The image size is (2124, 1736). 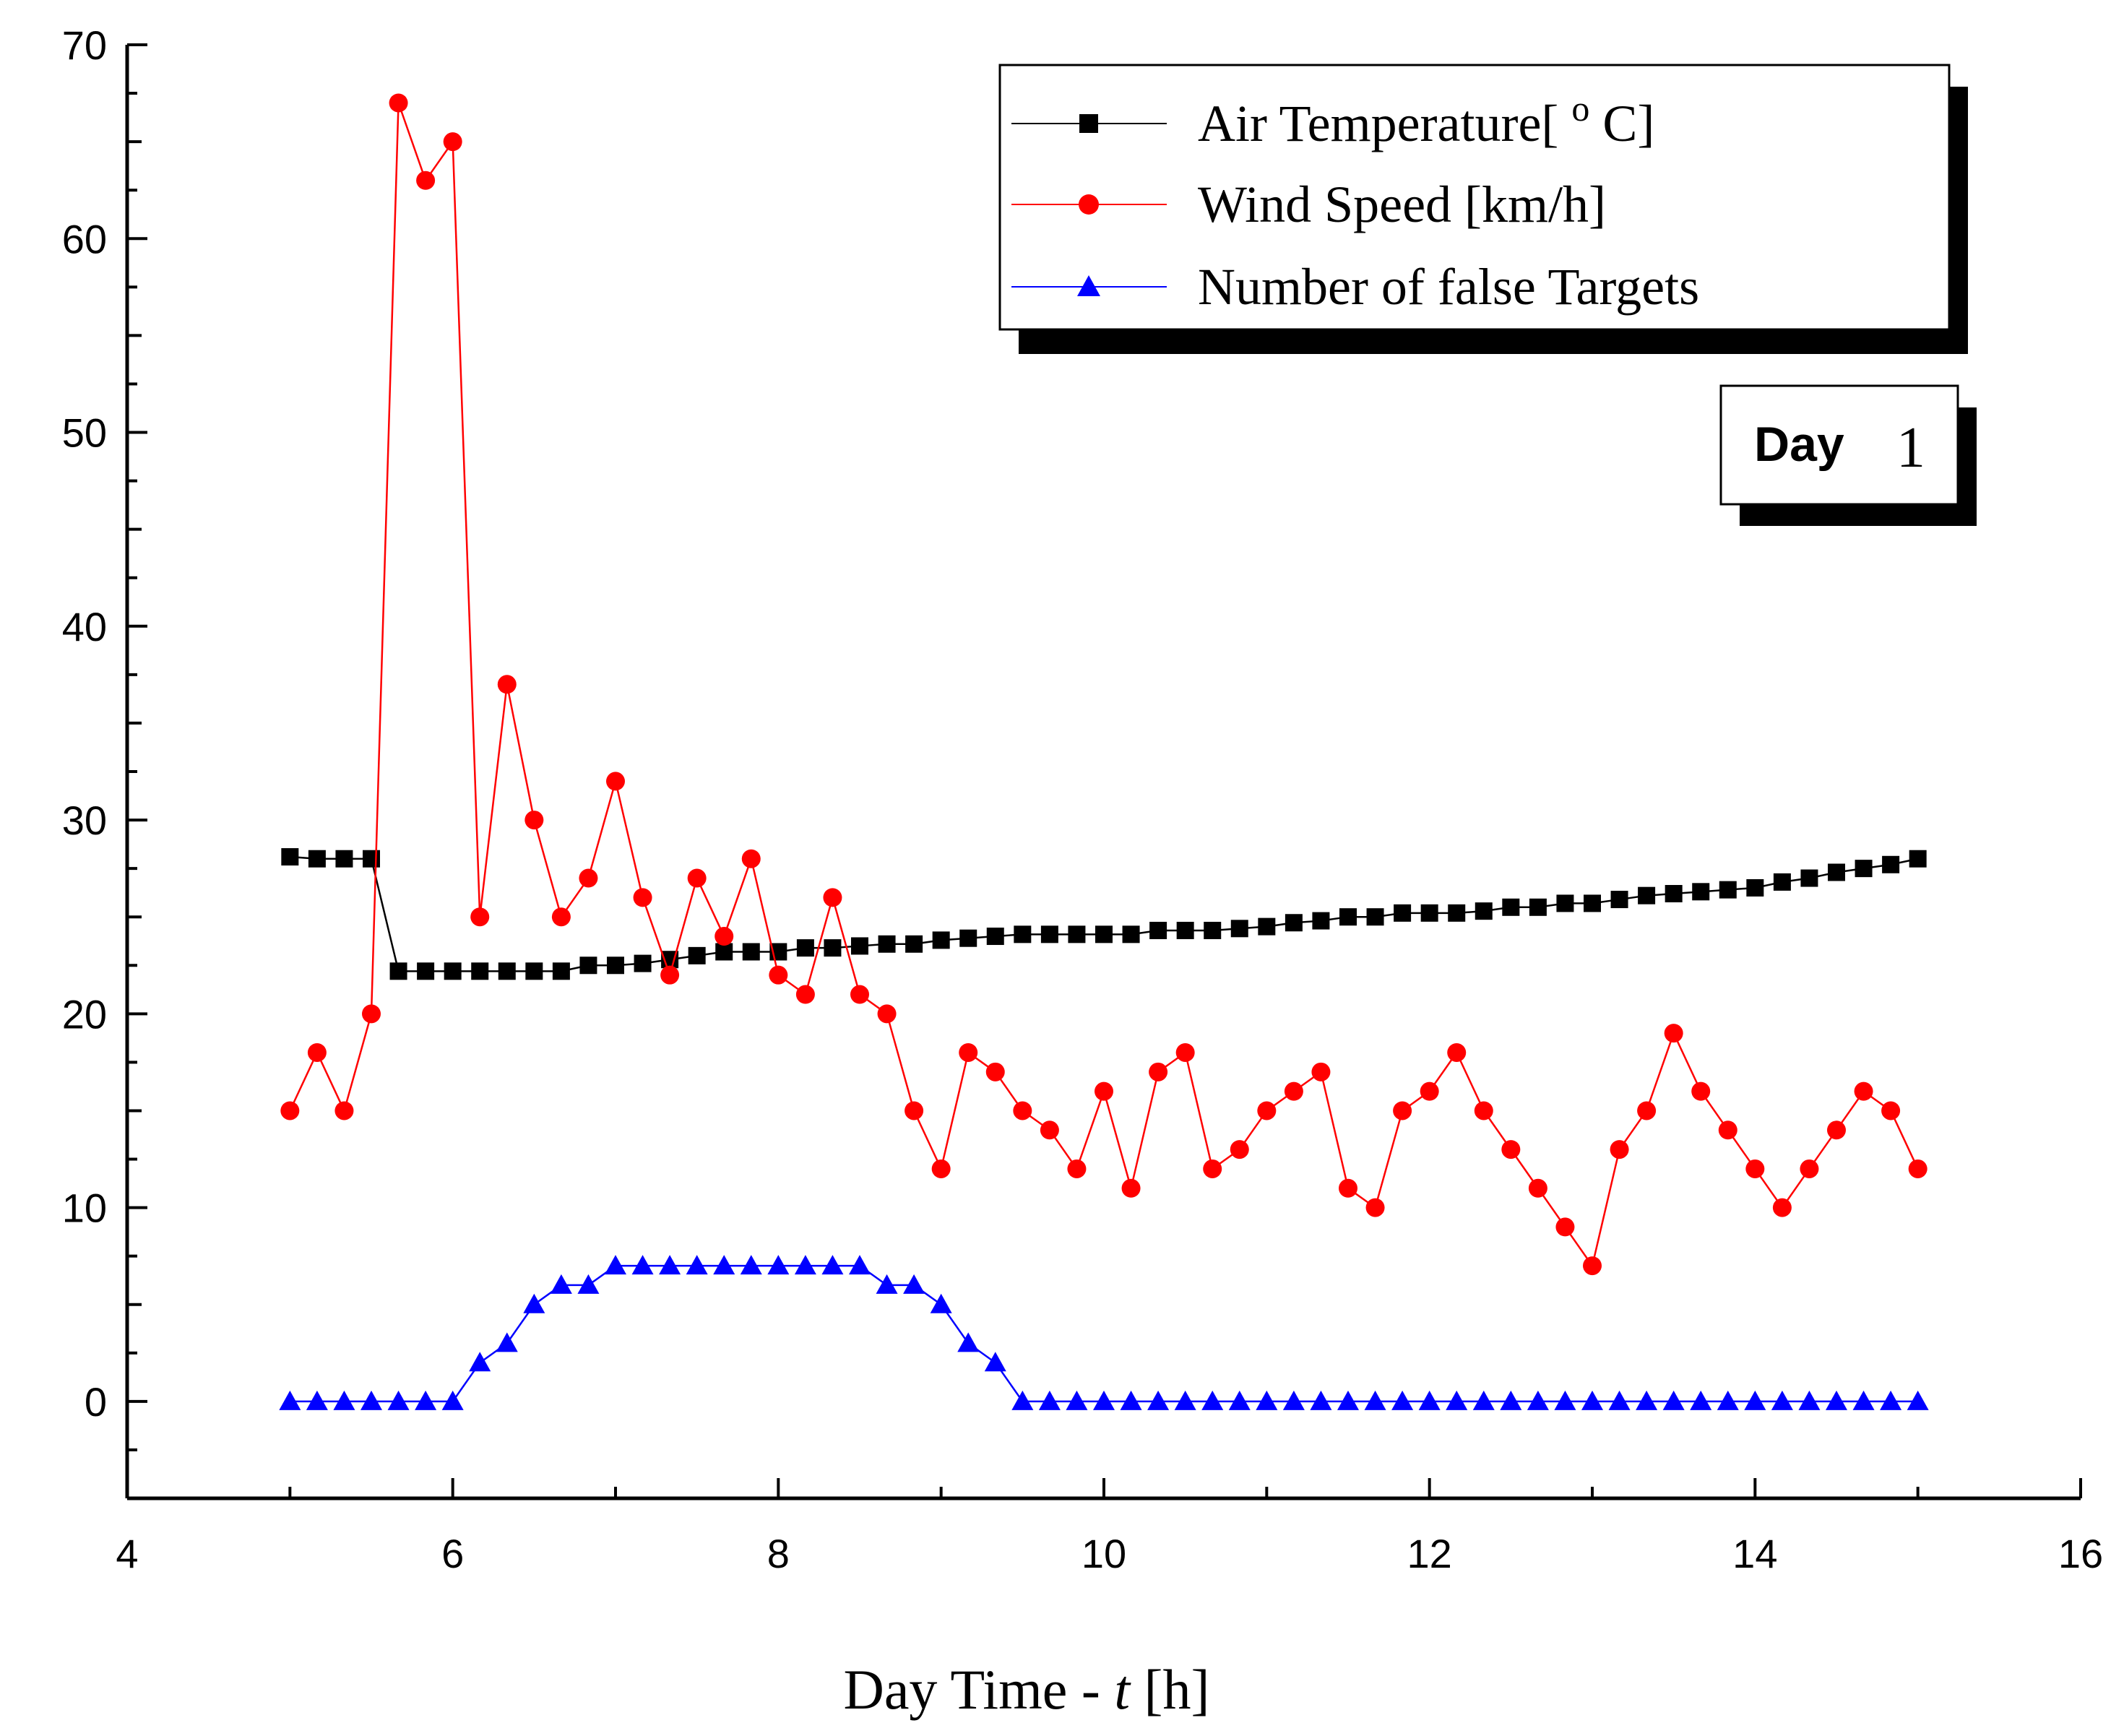 What do you see at coordinates (84, 239) in the screenshot?
I see `y-tick-label: 60` at bounding box center [84, 239].